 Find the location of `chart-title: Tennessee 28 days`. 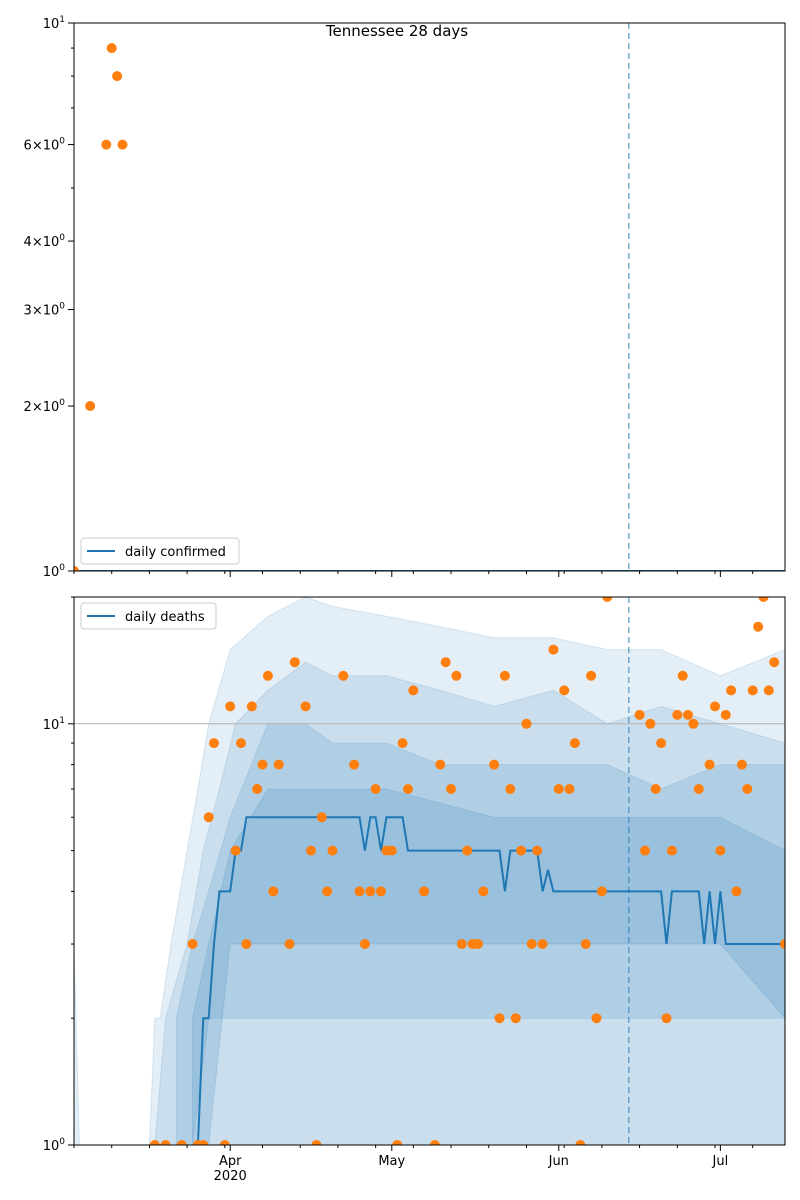

chart-title: Tennessee 28 days is located at coordinates (396, 31).